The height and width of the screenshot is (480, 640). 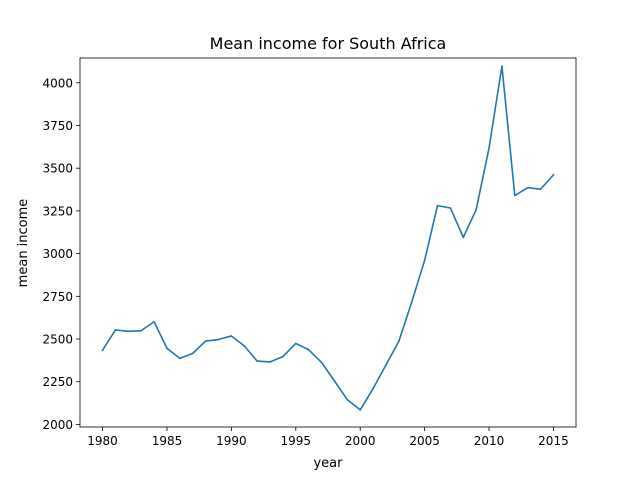 What do you see at coordinates (57, 382) in the screenshot?
I see `y-tick-label: 2250` at bounding box center [57, 382].